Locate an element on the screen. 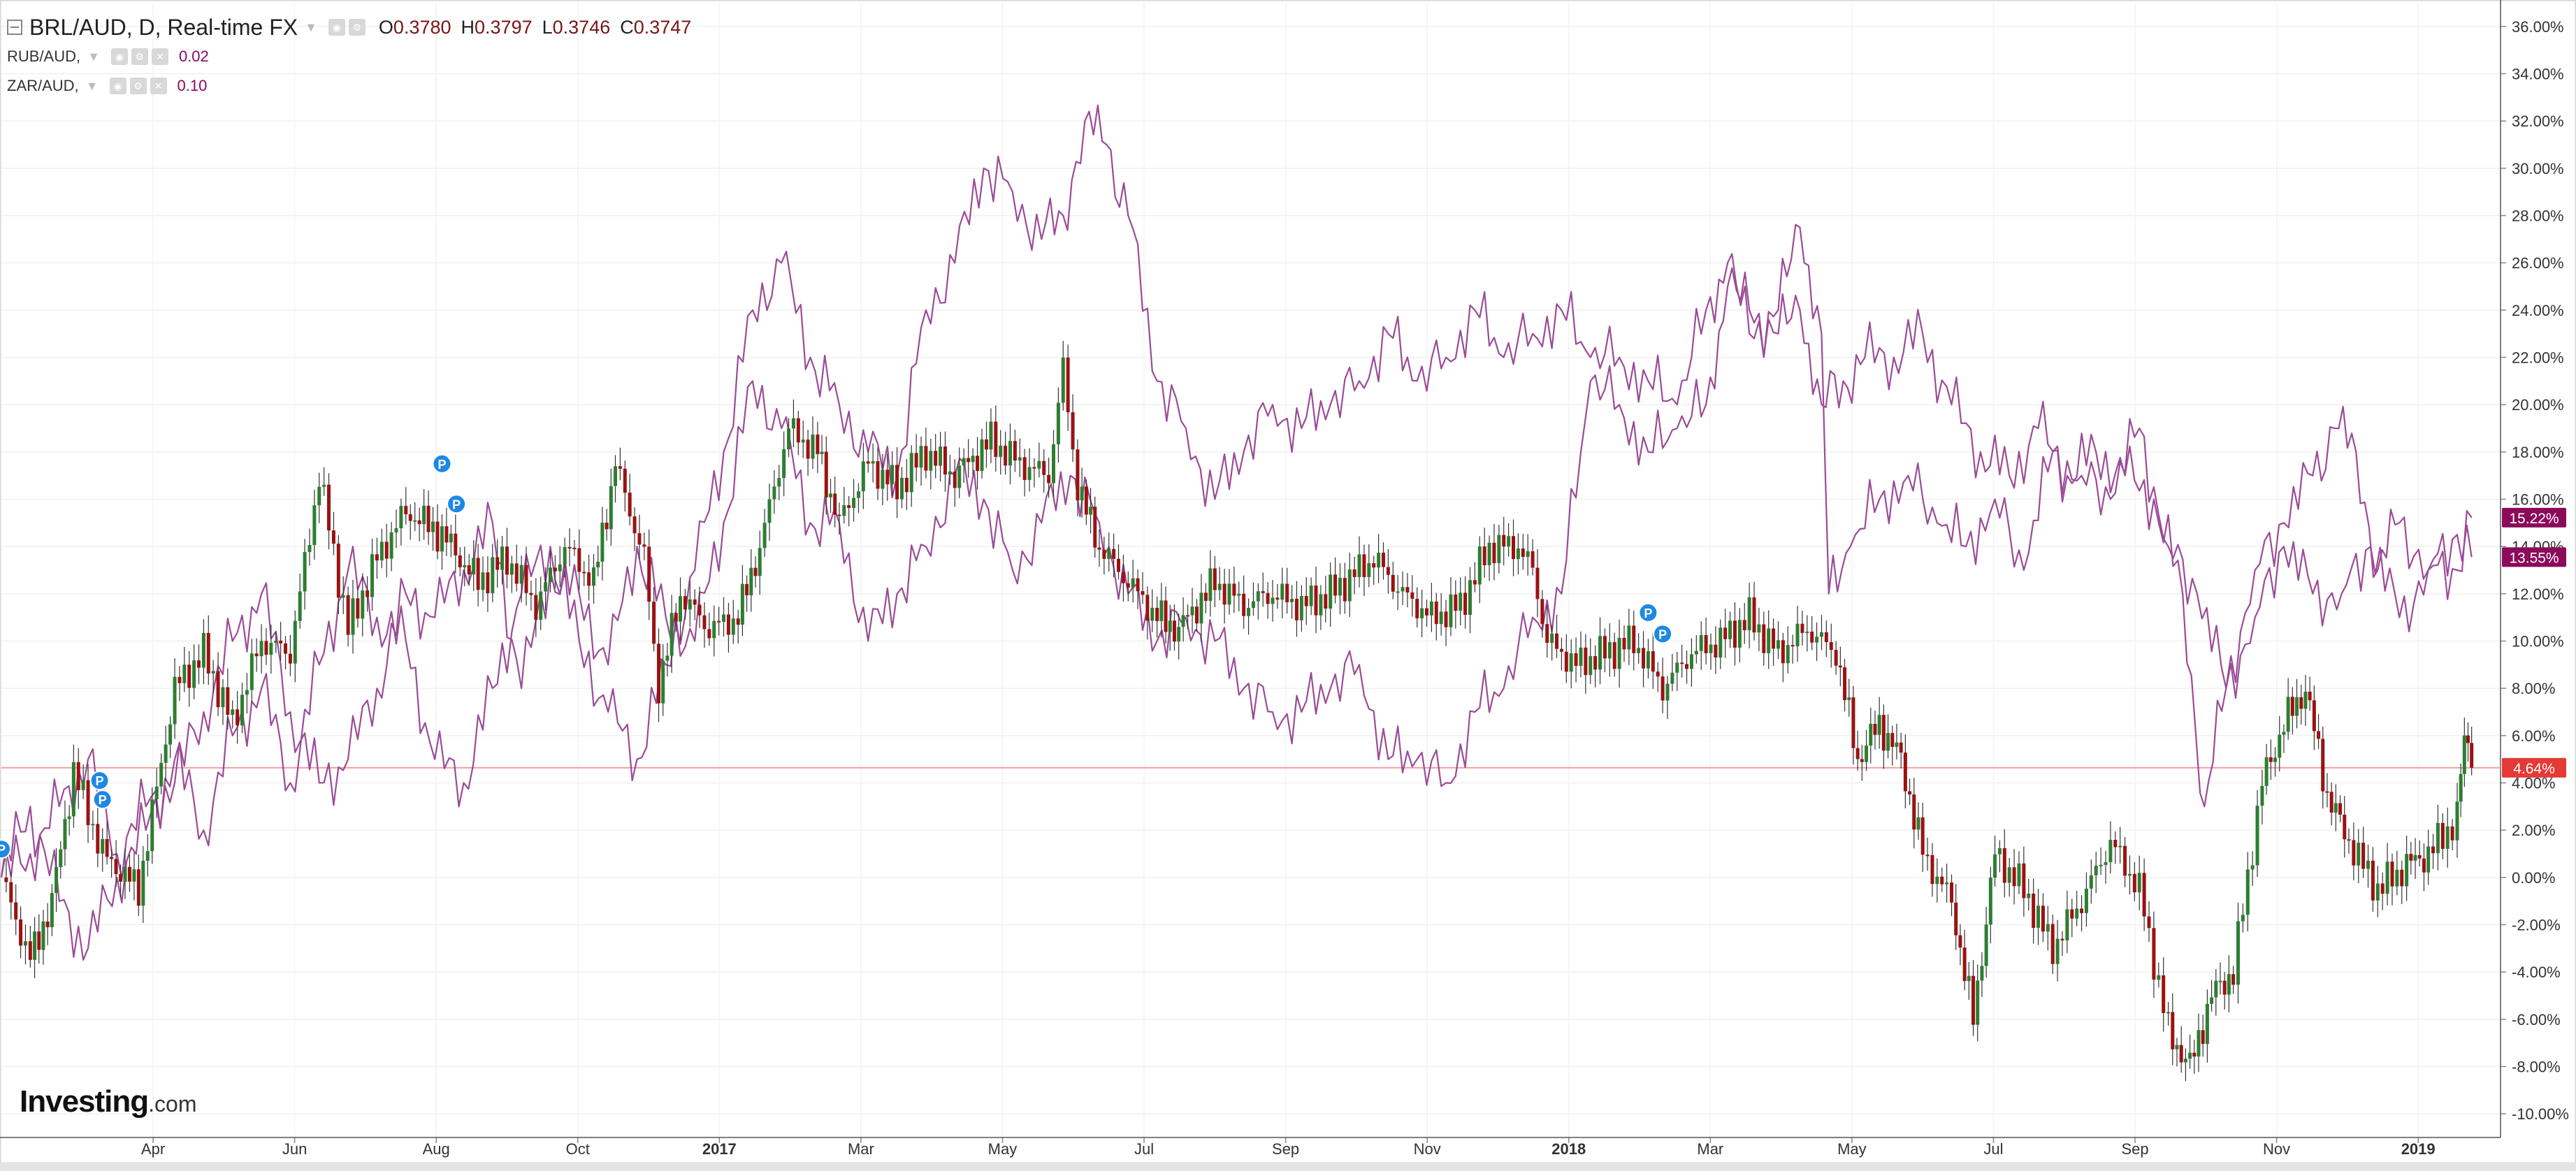 The image size is (2576, 1171). y-tick-label: -4.00% is located at coordinates (2536, 972).